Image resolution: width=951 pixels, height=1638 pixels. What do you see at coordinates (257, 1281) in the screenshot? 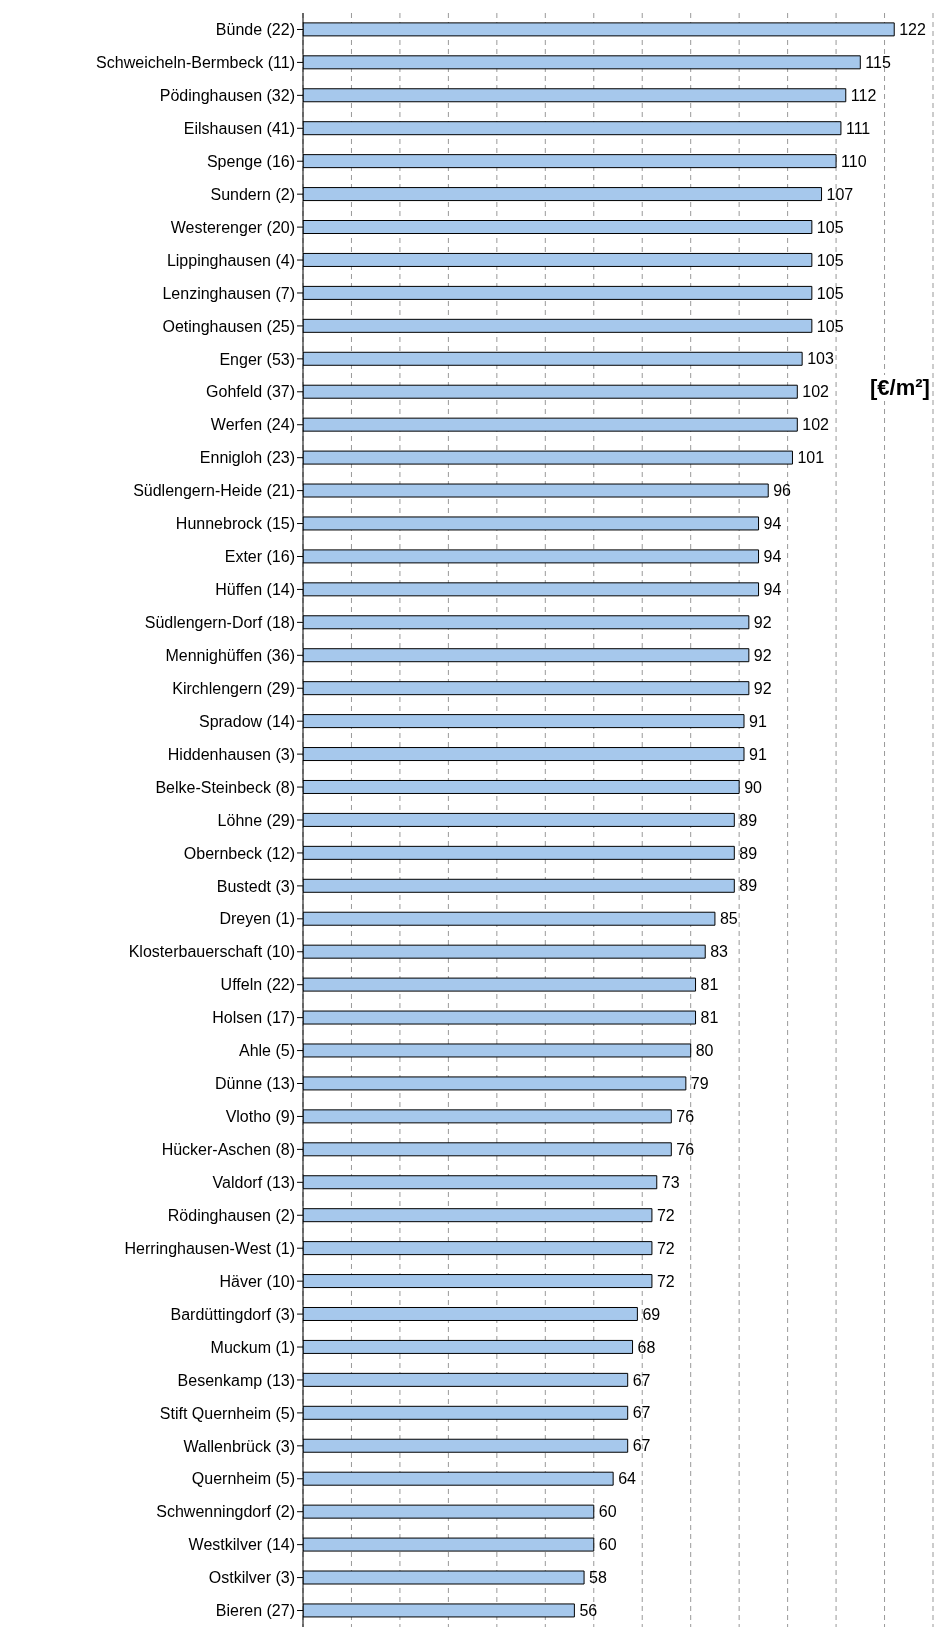
I see `y-tick-label: Häver (10)` at bounding box center [257, 1281].